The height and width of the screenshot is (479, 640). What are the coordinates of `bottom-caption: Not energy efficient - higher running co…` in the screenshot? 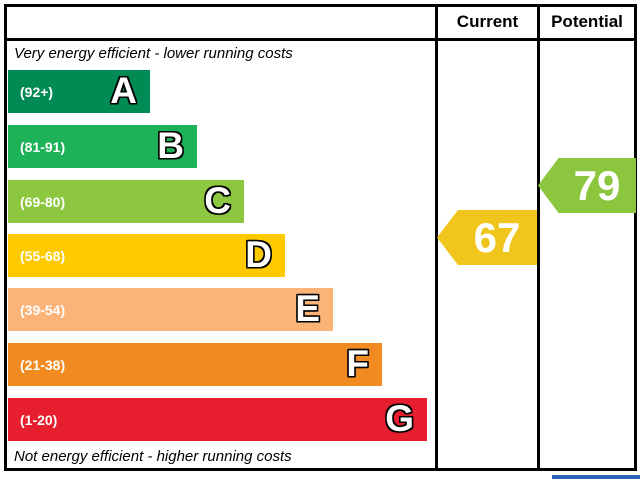 It's located at (153, 456).